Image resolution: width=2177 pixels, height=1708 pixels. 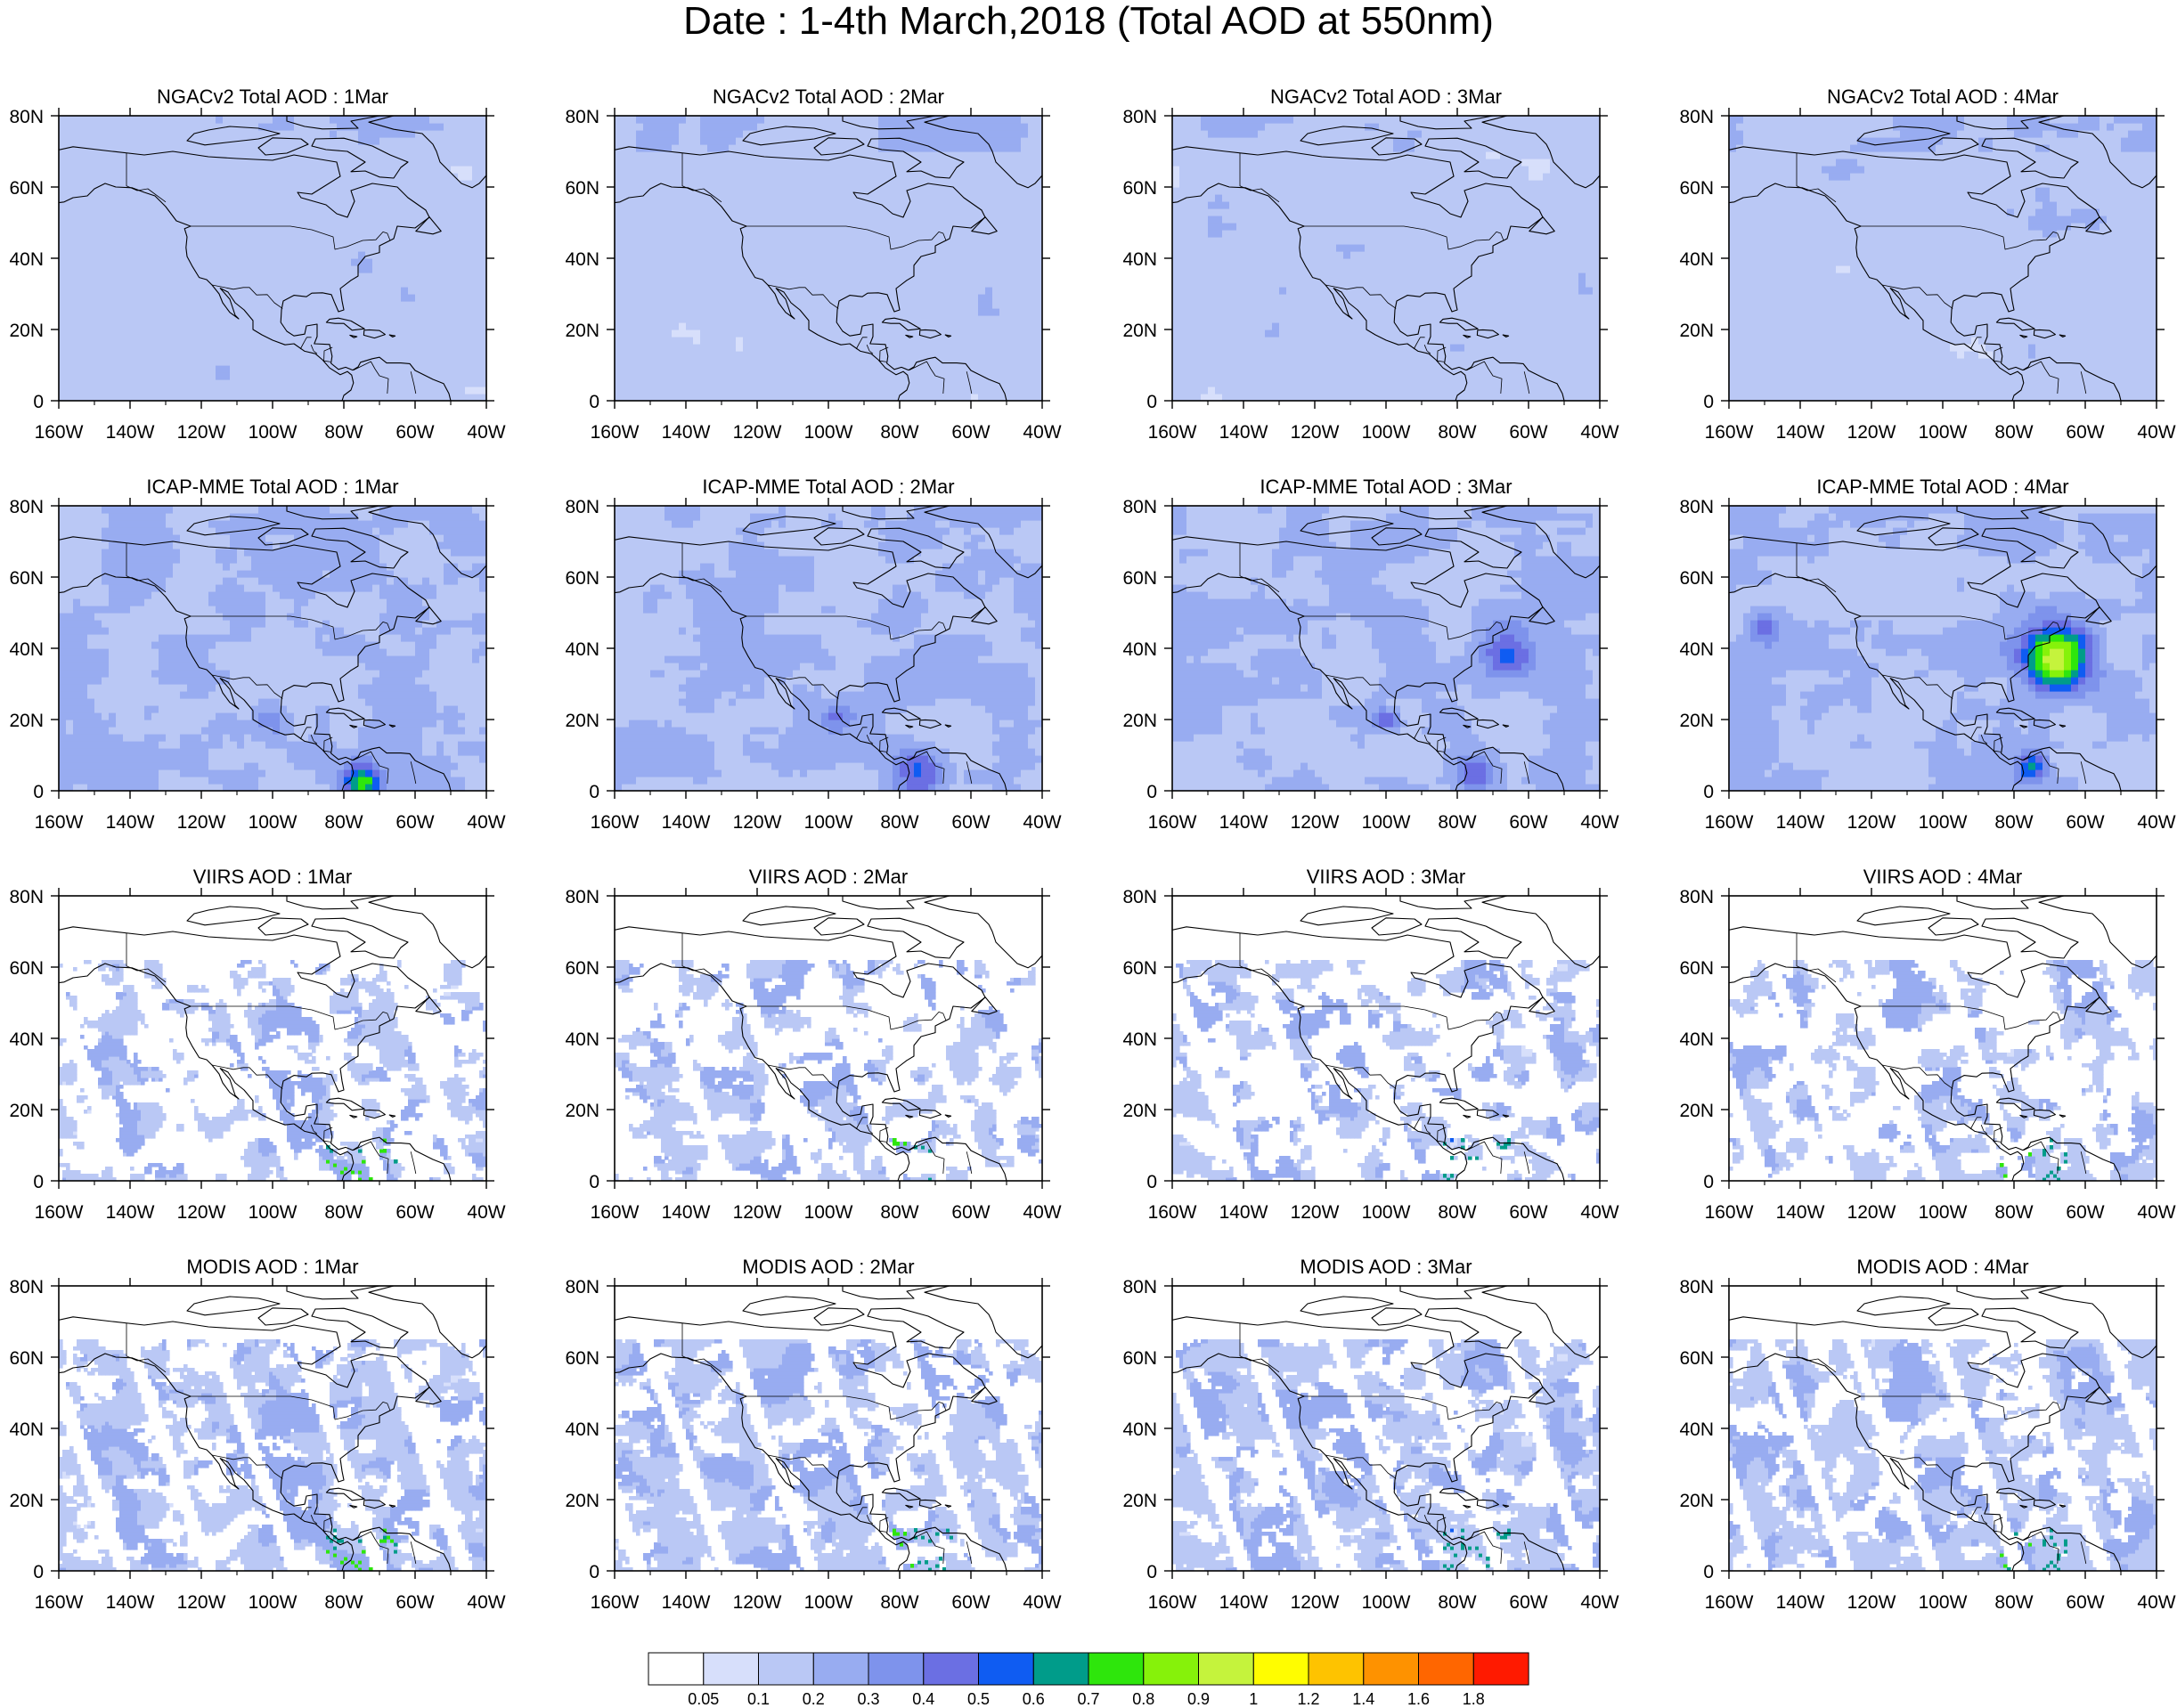 I want to click on lon-label: 60W, so click(x=415, y=433).